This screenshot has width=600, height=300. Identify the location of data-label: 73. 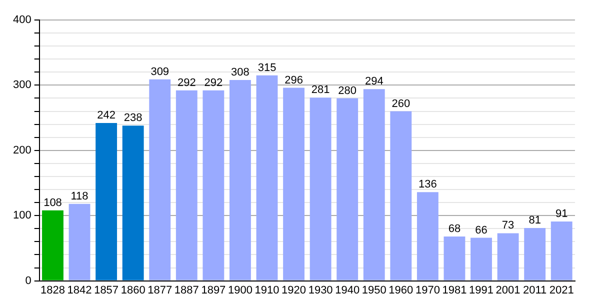
(508, 226).